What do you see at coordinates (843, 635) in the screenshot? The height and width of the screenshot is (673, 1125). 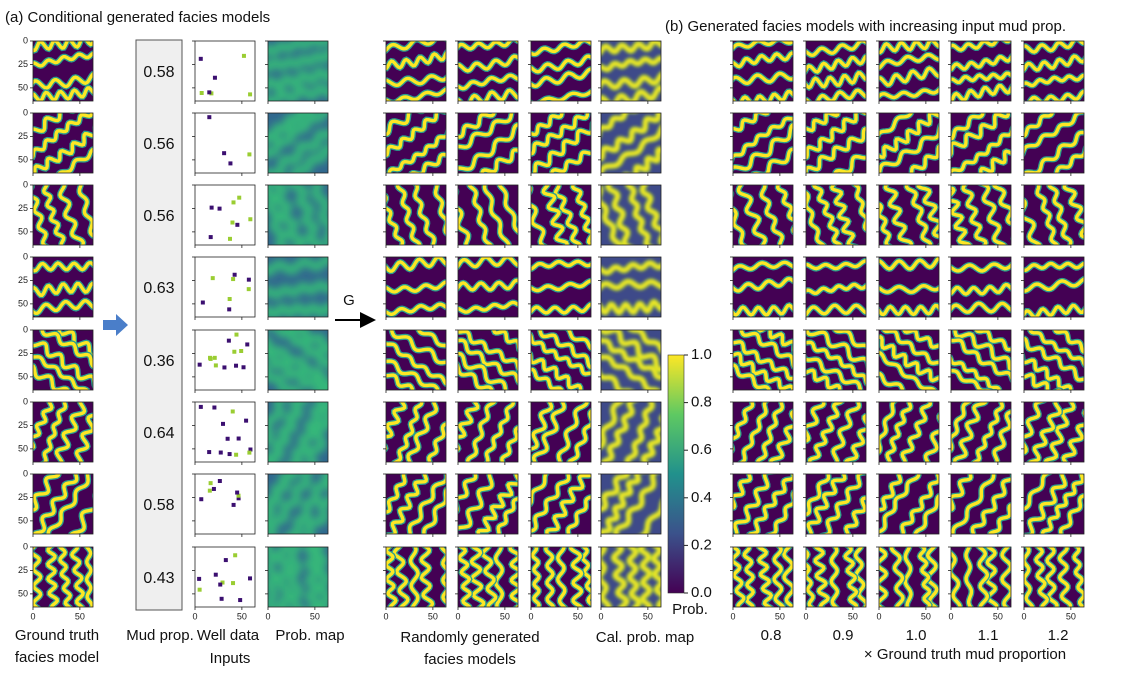 I see `multiplier-label: 0.9` at bounding box center [843, 635].